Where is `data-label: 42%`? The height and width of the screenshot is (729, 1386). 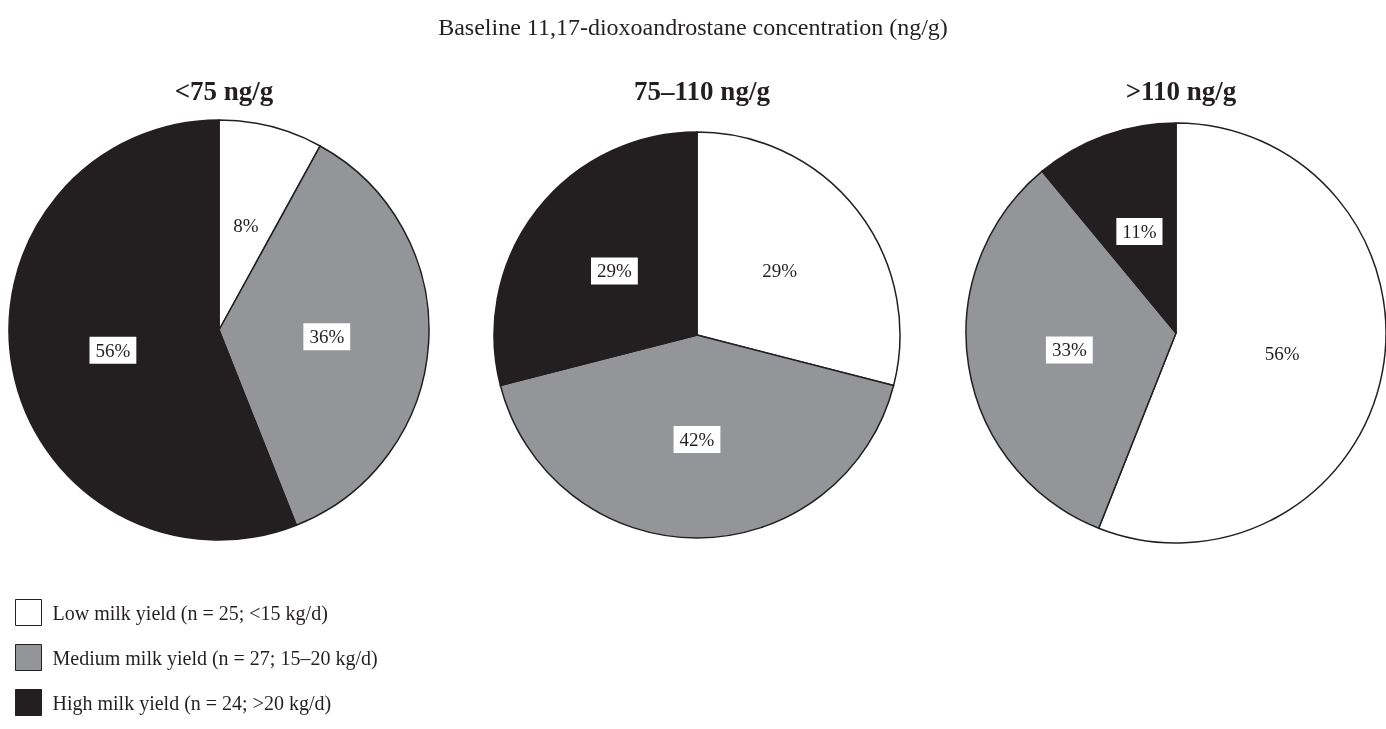 data-label: 42% is located at coordinates (697, 439).